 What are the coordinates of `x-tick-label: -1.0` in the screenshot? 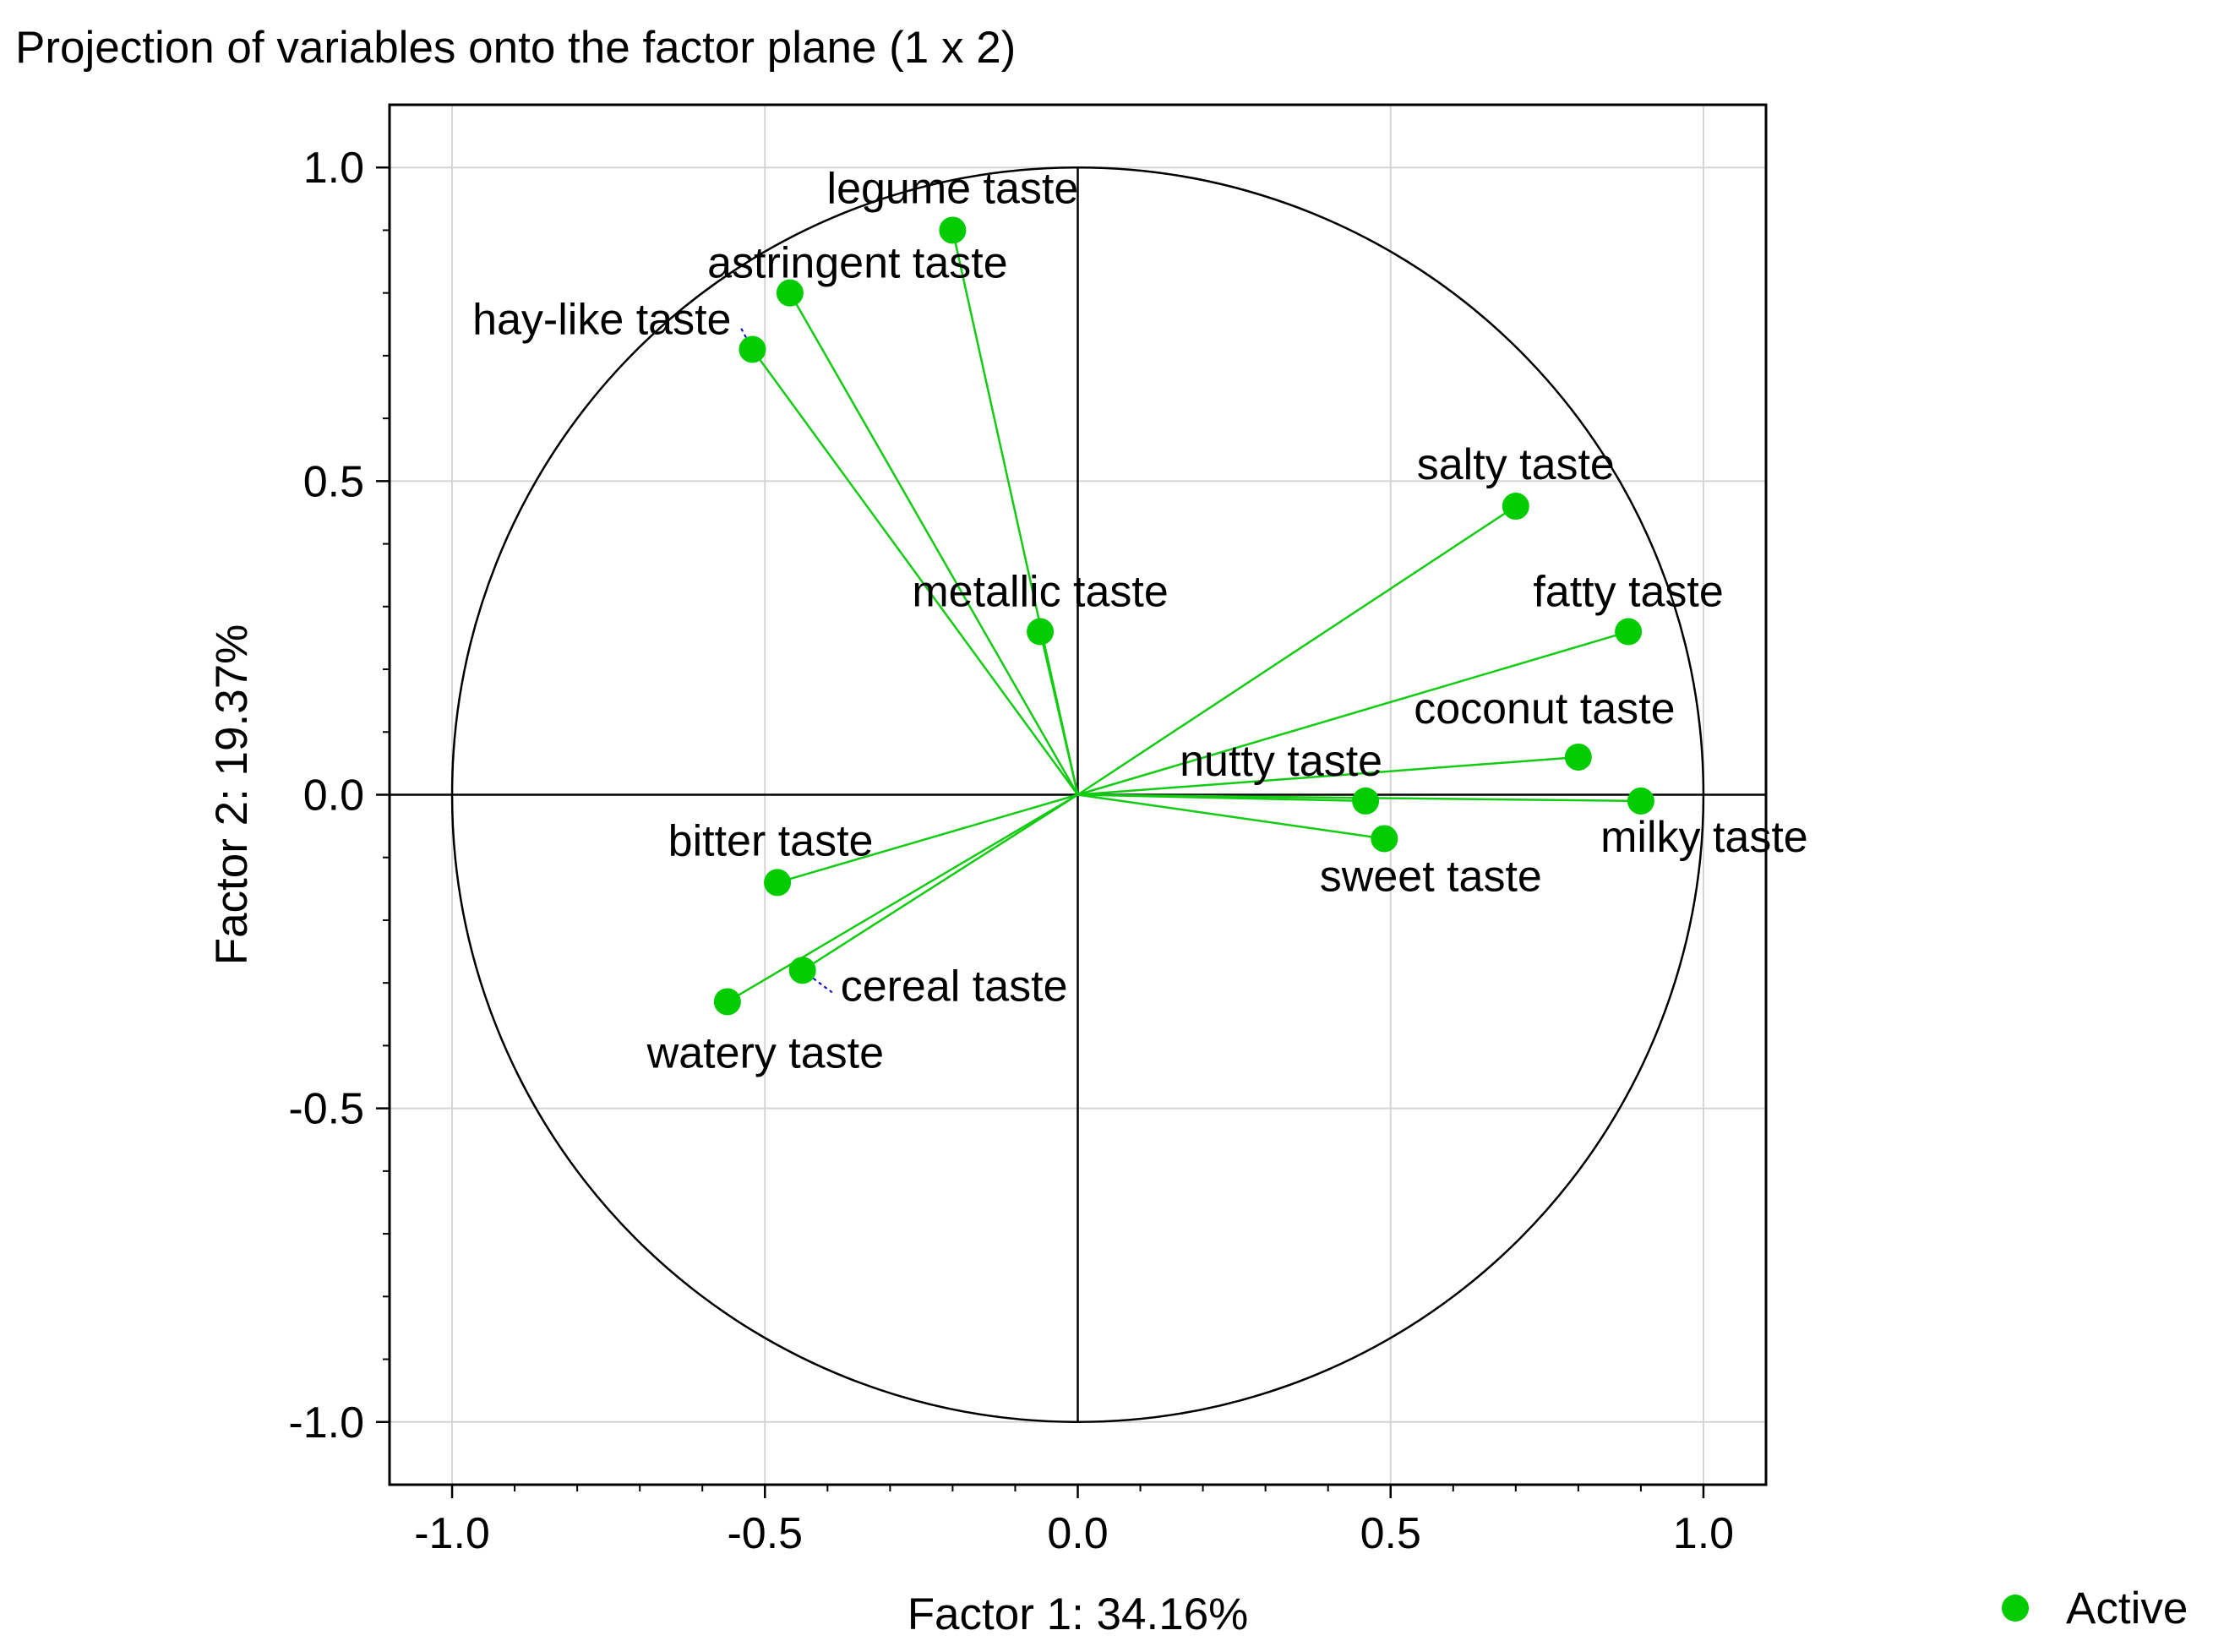 It's located at (452, 1533).